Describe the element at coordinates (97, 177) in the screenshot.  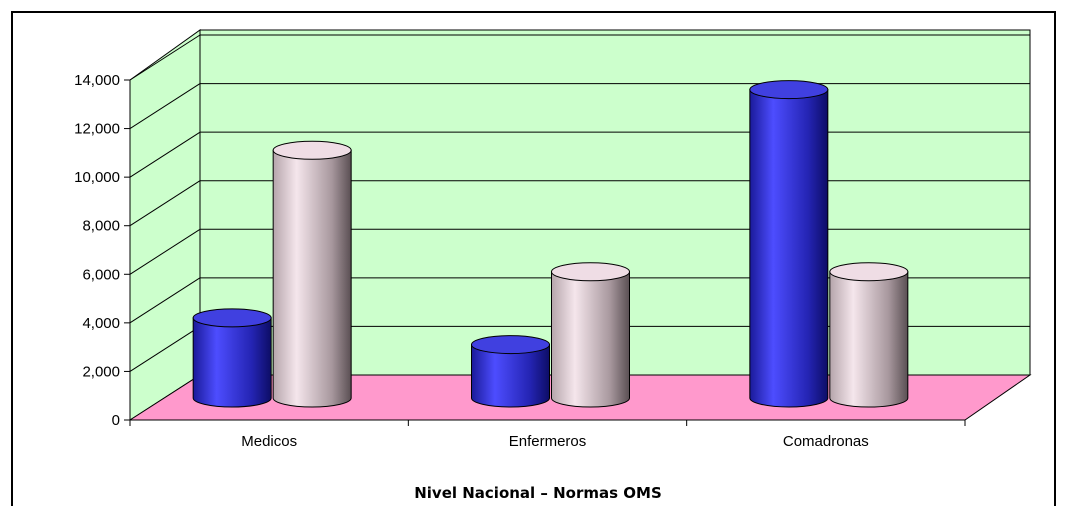
I see `y-tick-label: 10,000` at that location.